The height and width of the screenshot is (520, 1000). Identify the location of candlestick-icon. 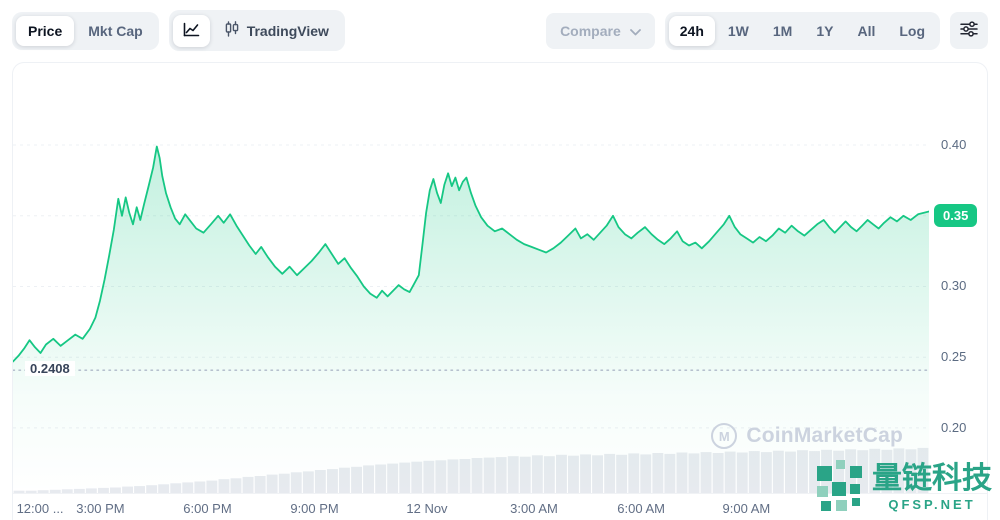
(232, 30).